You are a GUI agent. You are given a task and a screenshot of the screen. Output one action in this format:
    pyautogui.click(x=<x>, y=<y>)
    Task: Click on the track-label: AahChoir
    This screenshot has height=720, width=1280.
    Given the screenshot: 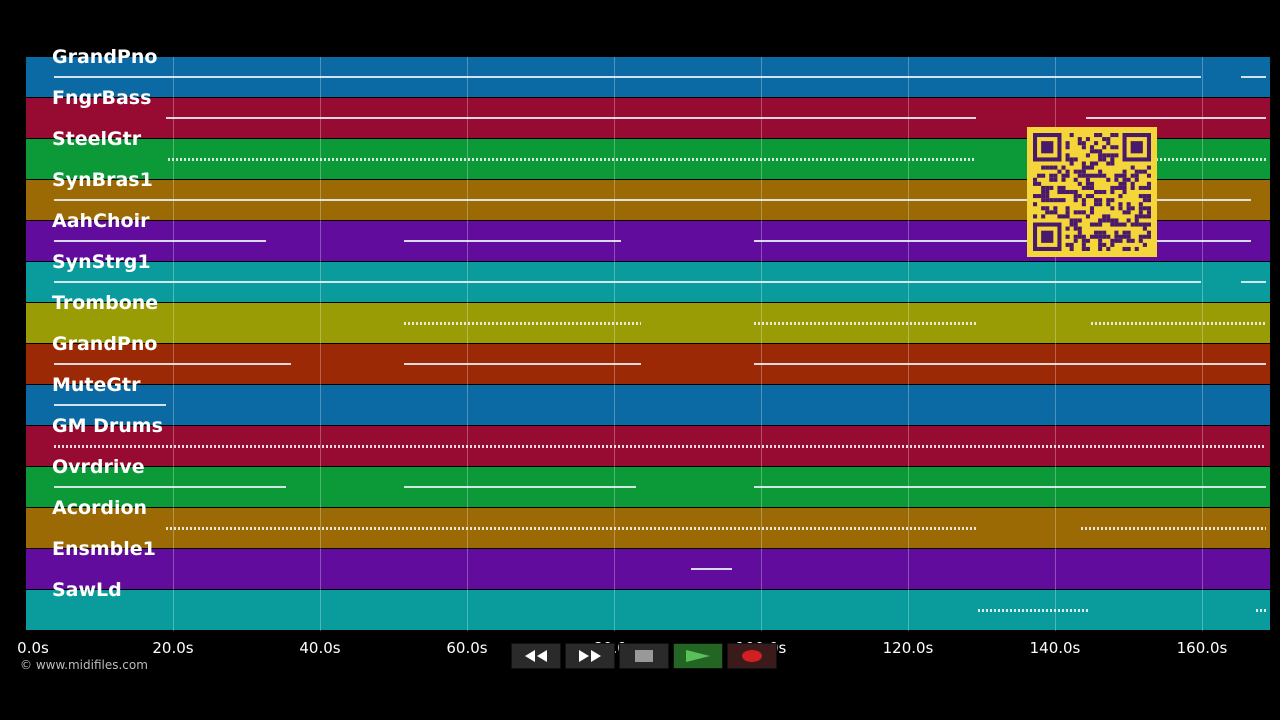 What is the action you would take?
    pyautogui.click(x=101, y=221)
    